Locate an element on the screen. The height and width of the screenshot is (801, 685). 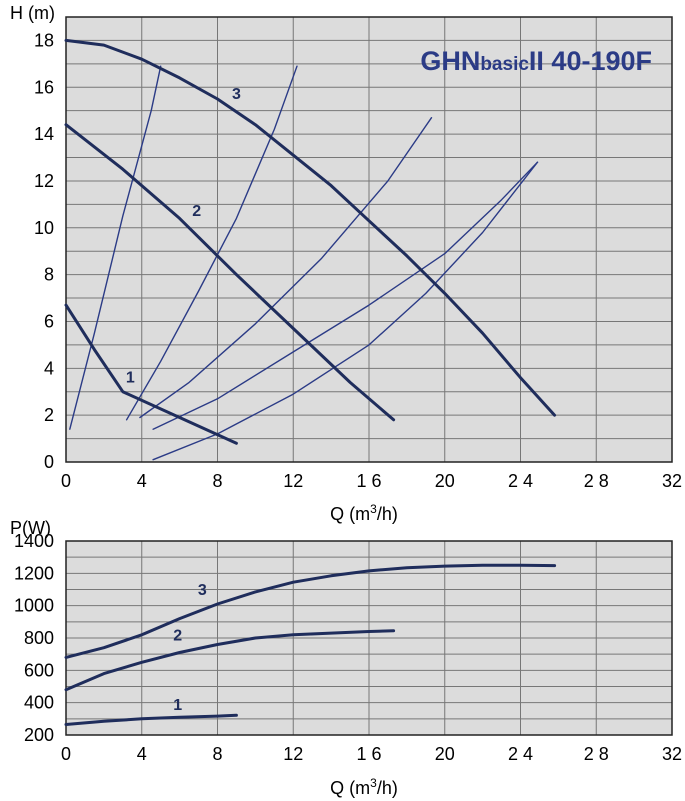
head-x-tick-label: 1 6 is located at coordinates (368, 481).